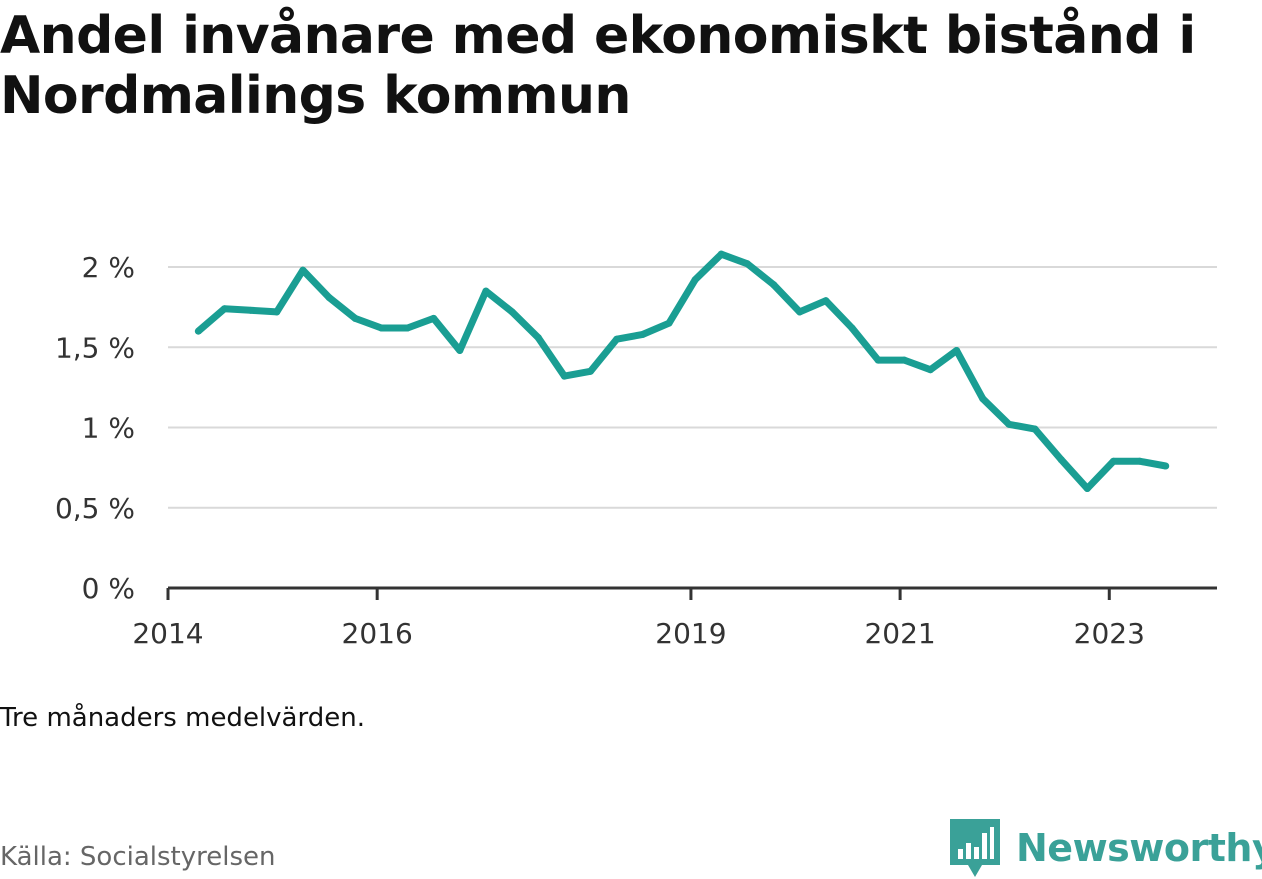 The image size is (1262, 879). I want to click on x-tick-label: 2021, so click(899, 633).